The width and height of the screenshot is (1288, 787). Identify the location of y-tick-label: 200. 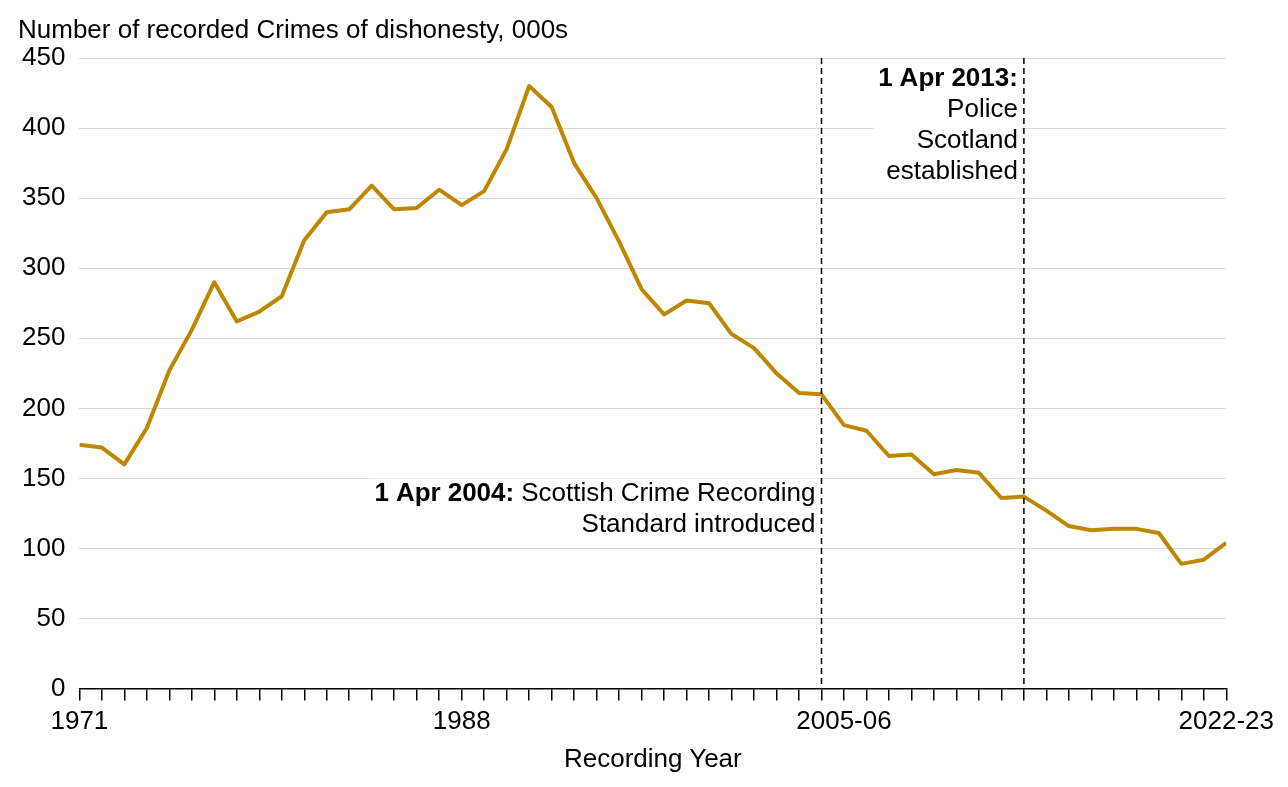
(43, 406).